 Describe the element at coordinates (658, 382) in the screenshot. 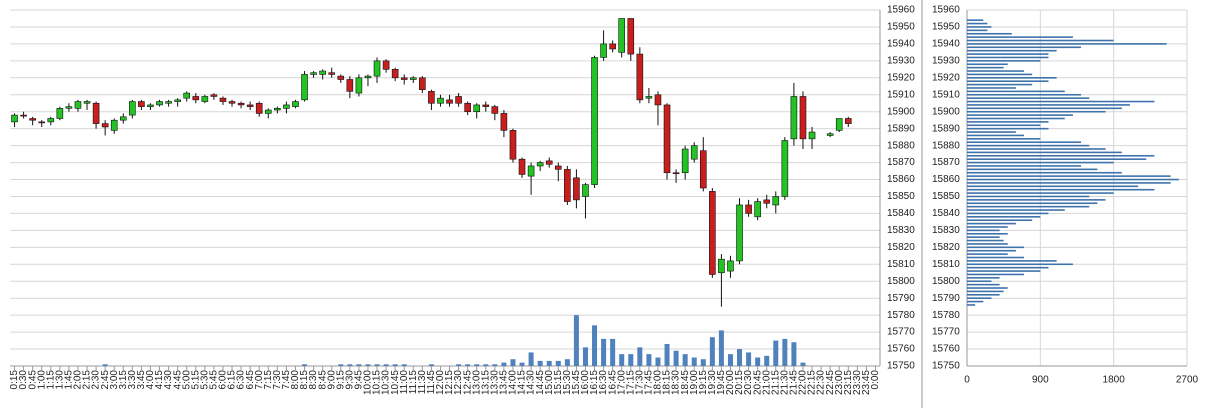

I see `x-tick-label: 18:00` at that location.